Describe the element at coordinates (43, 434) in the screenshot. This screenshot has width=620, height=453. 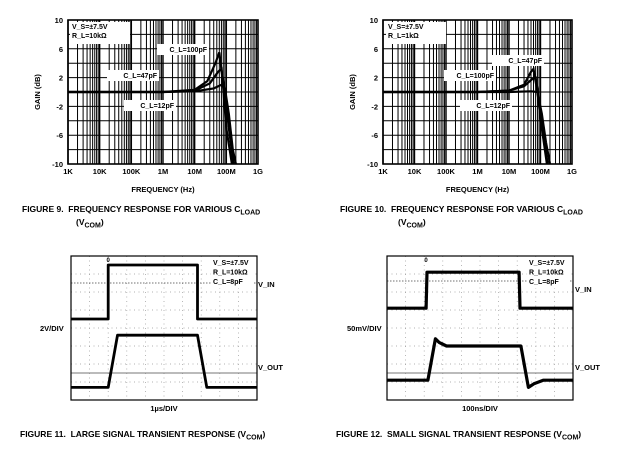
I see `figure-number: FIGURE 11.` at that location.